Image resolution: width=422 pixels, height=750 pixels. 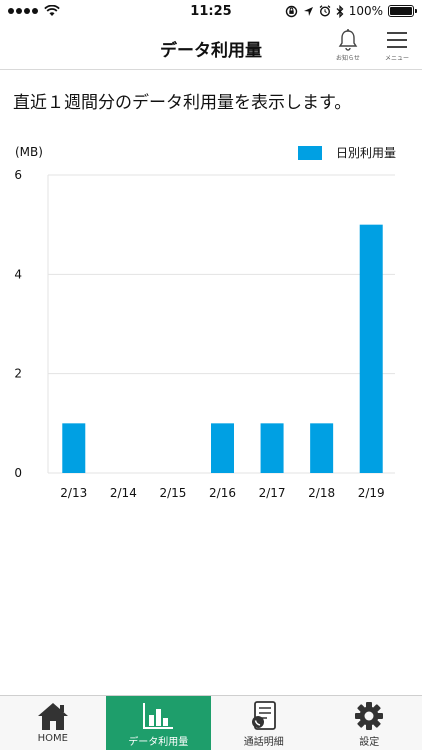 What do you see at coordinates (397, 40) in the screenshot?
I see `hamburger-menu-icon` at bounding box center [397, 40].